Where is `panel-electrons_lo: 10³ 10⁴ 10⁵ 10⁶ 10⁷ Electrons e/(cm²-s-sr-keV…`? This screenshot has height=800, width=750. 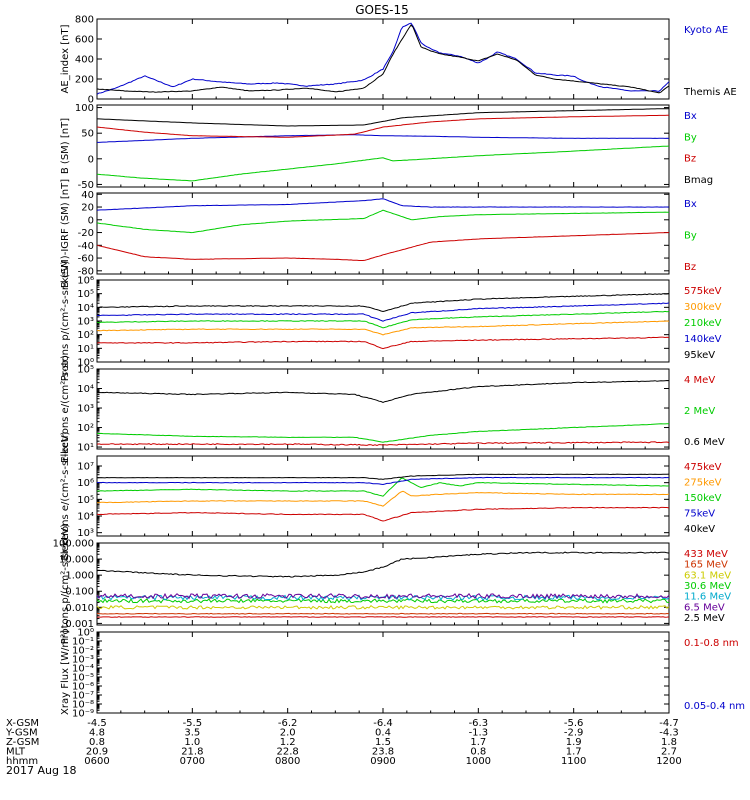 panel-electrons_lo: 10³ 10⁴ 10⁵ 10⁶ 10⁷ Electrons e/(cm²-s-sr-keV… is located at coordinates (391, 495).